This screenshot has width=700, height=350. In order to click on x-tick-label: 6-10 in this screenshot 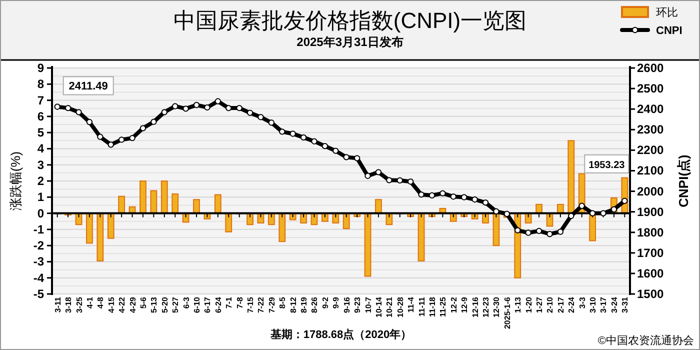, I will do `click(197, 305)`.